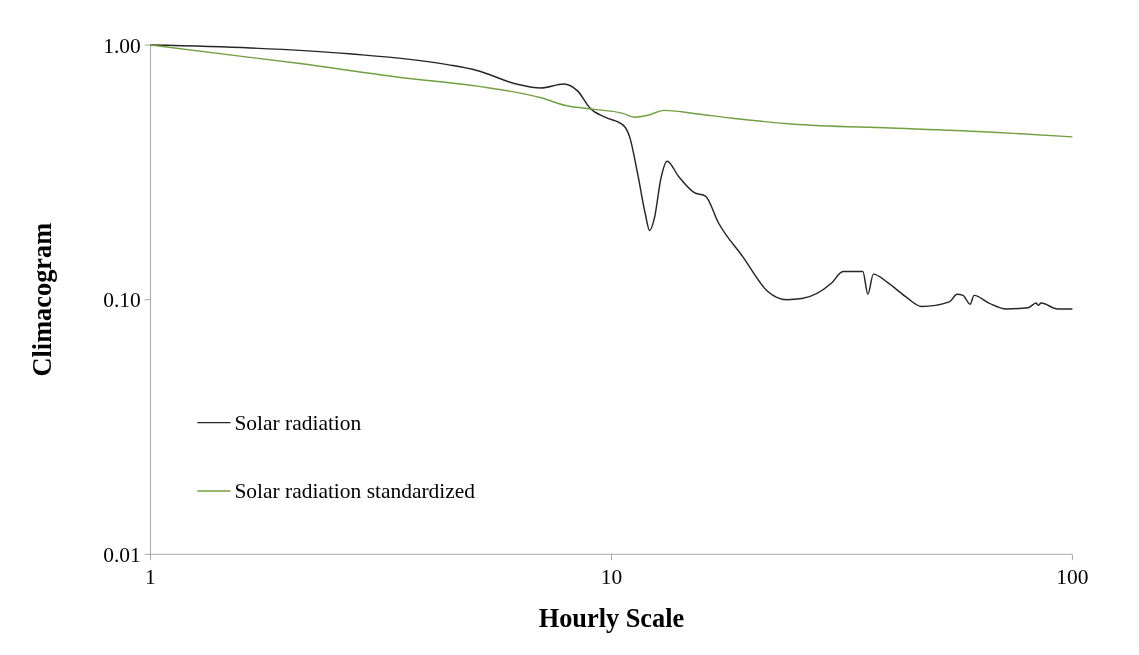 The height and width of the screenshot is (655, 1139). I want to click on x-tick-label: 10, so click(611, 576).